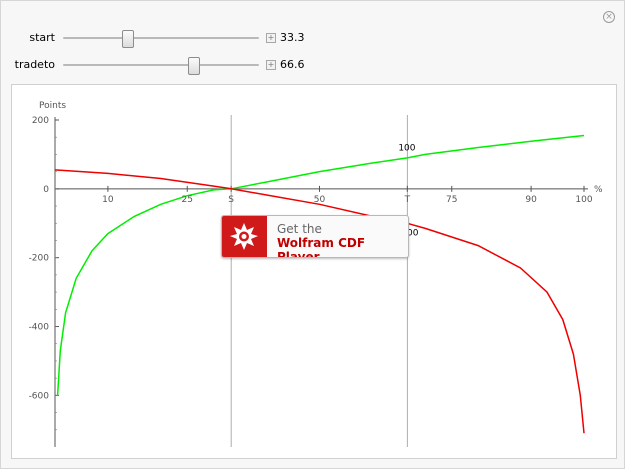  What do you see at coordinates (231, 200) in the screenshot?
I see `x-tick-label: S` at bounding box center [231, 200].